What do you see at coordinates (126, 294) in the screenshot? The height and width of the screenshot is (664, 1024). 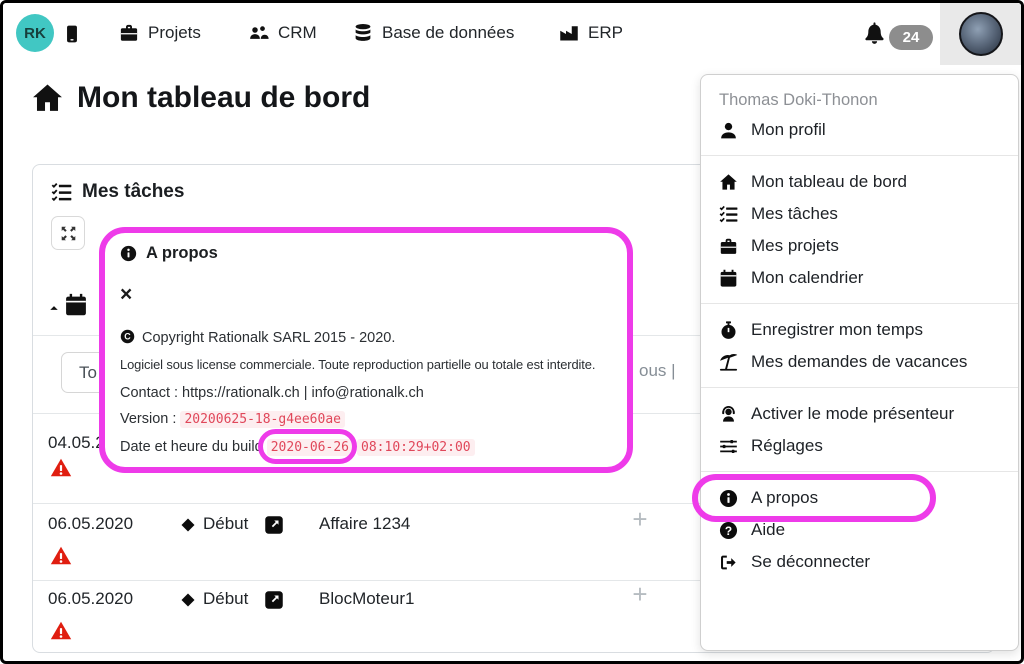 I see `close-icon: ×` at bounding box center [126, 294].